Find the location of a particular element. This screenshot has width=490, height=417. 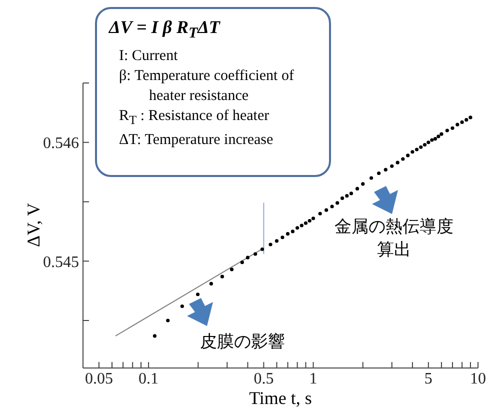

x-tick-label: 10 is located at coordinates (478, 379).